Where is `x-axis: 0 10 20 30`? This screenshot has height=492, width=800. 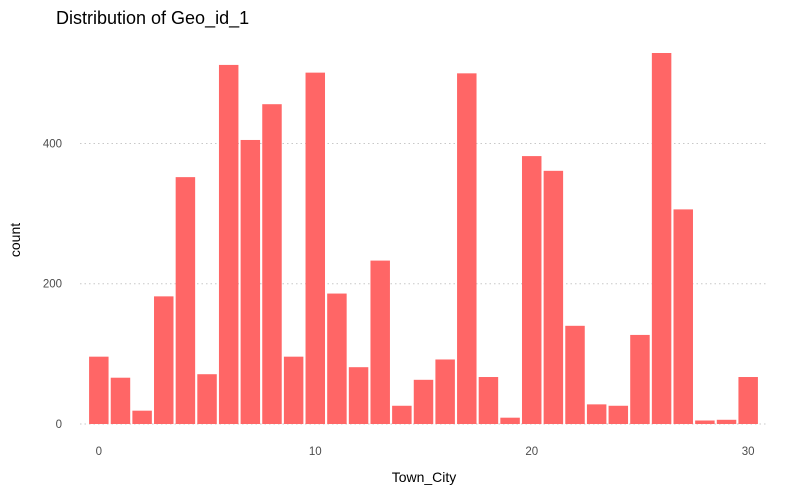
x-axis: 0 10 20 30 is located at coordinates (425, 452).